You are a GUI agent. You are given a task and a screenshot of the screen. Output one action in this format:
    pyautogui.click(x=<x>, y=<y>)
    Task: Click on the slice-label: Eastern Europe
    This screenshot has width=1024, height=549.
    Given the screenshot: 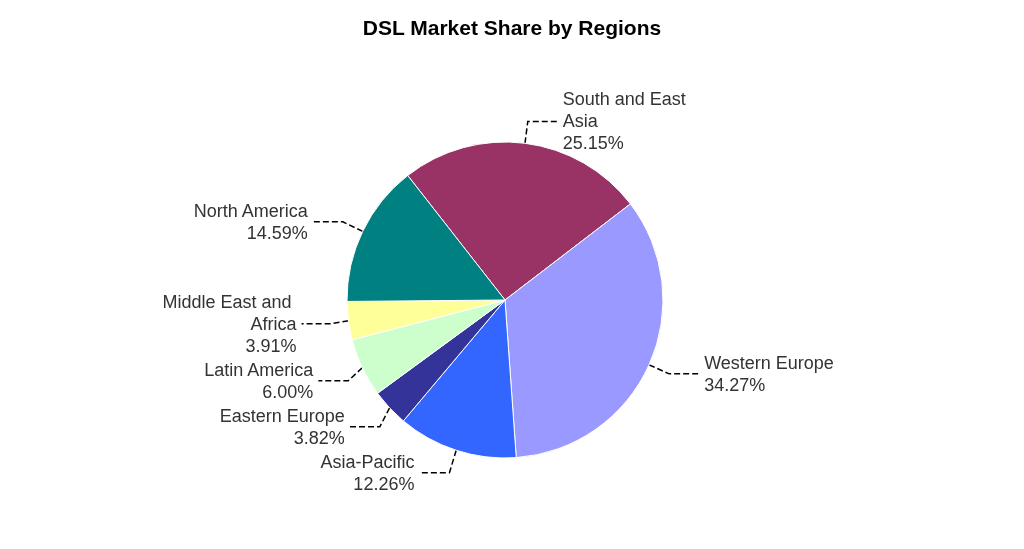 What is the action you would take?
    pyautogui.click(x=282, y=415)
    